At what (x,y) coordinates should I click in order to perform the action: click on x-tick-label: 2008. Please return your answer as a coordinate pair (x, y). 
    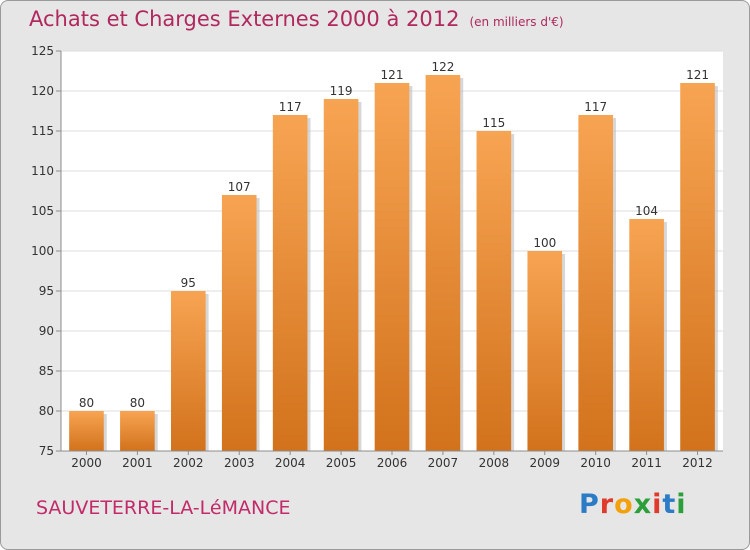
    Looking at the image, I should click on (494, 463).